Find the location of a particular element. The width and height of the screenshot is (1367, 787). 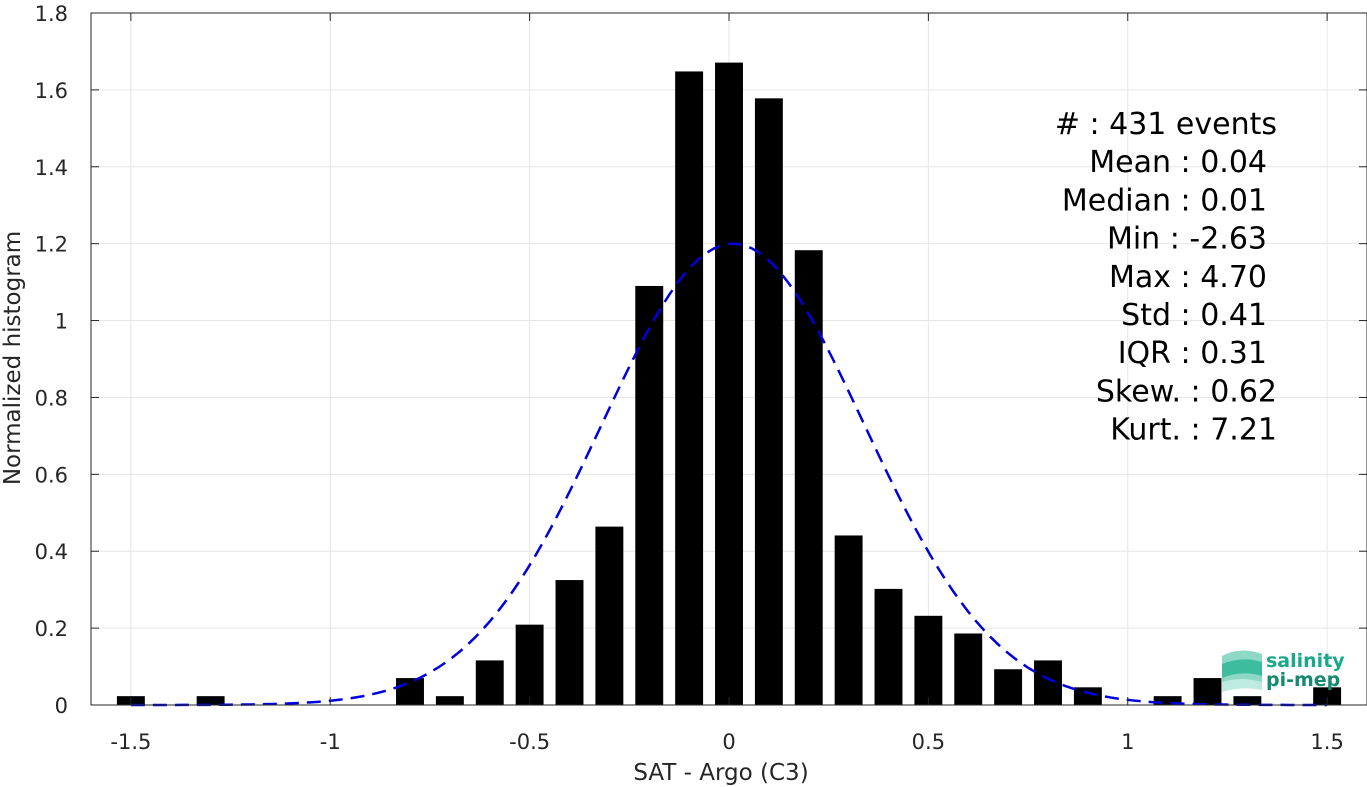

x-tick-label: -1 is located at coordinates (330, 742).